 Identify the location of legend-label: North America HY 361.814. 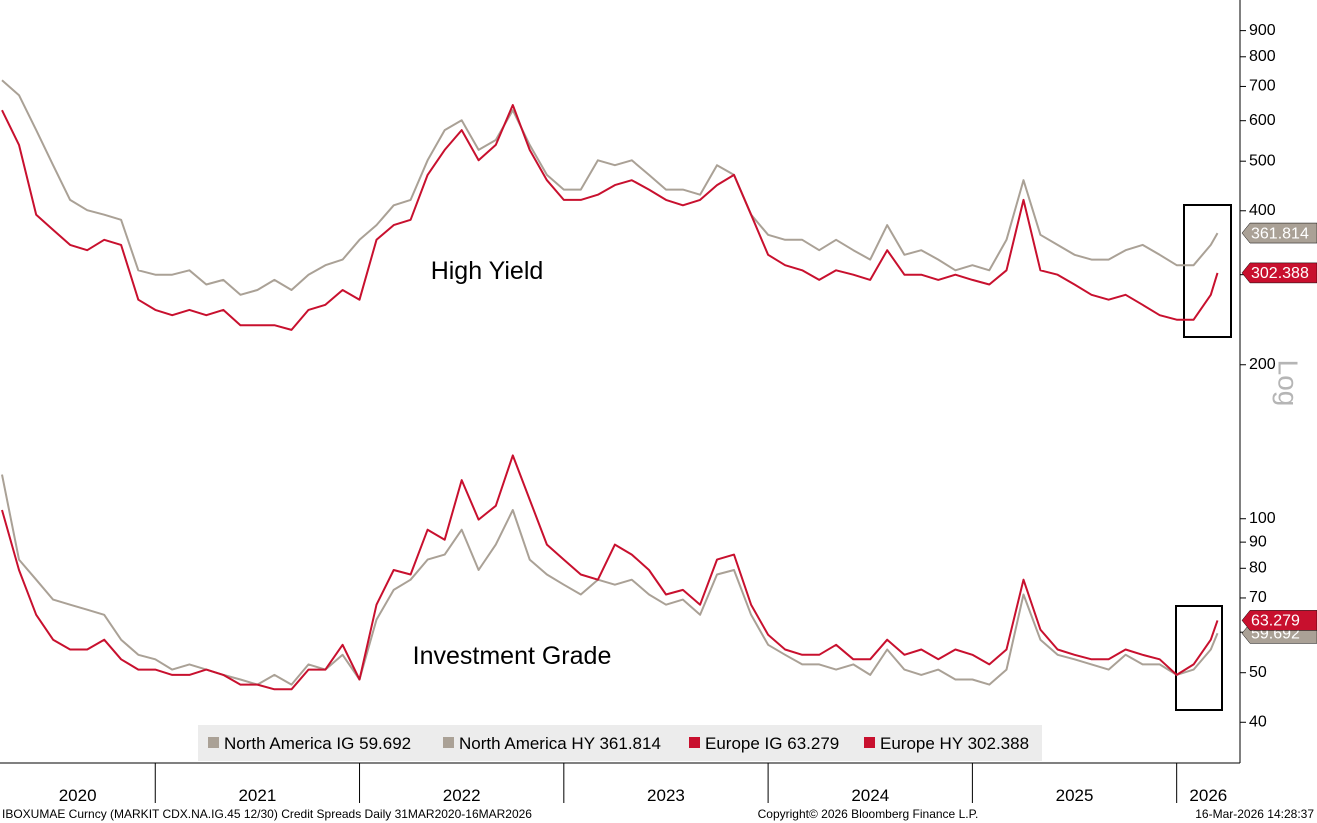
(560, 743).